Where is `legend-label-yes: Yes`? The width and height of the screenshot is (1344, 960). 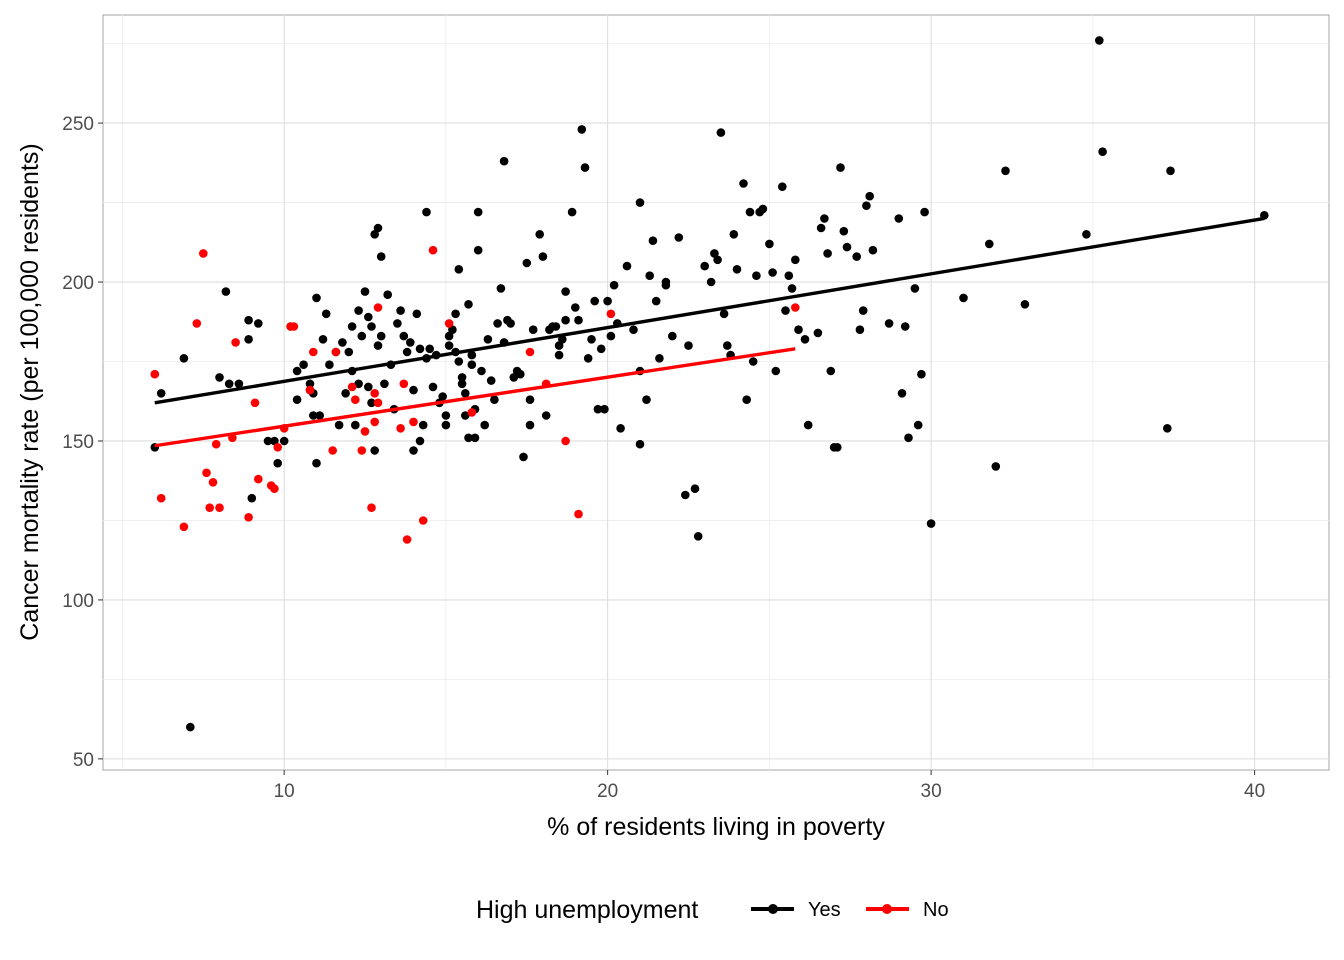
legend-label-yes: Yes is located at coordinates (824, 910).